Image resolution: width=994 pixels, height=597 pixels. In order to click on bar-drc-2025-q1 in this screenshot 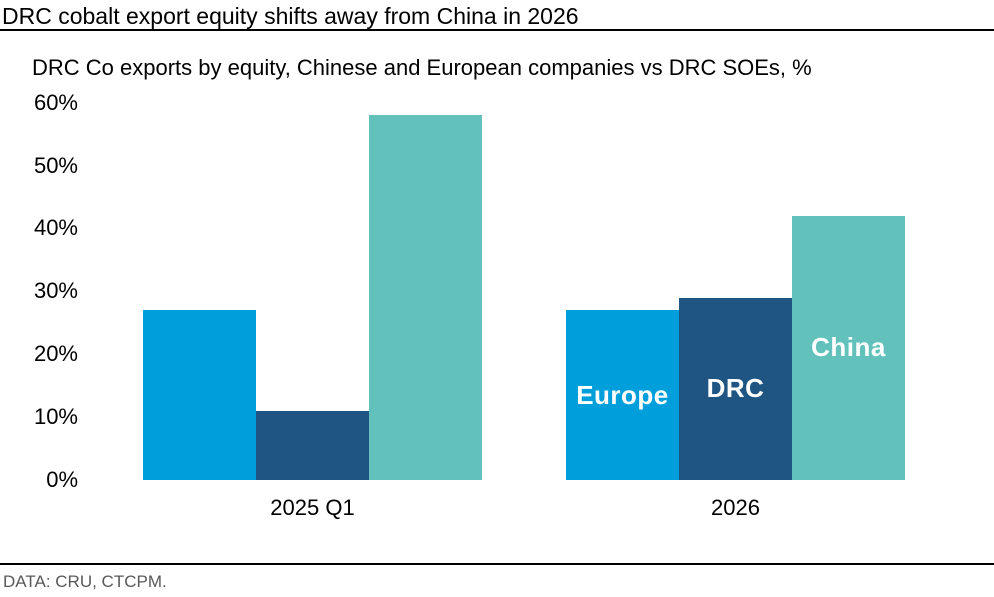, I will do `click(312, 445)`.